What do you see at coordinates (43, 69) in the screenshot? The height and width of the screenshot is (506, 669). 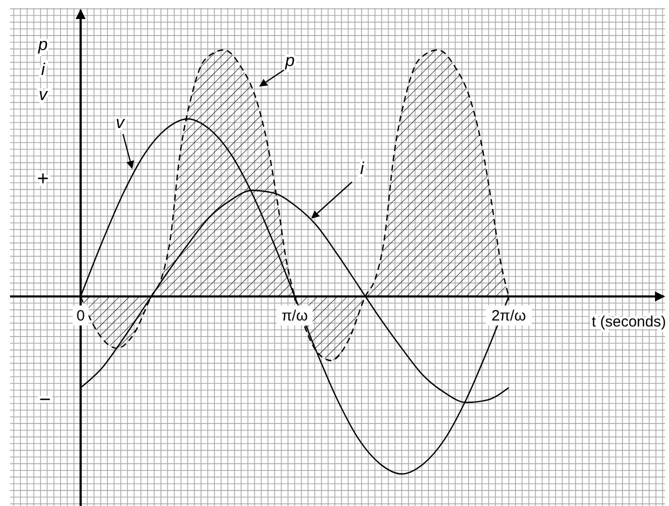 I see `y-axis-title: p i v` at bounding box center [43, 69].